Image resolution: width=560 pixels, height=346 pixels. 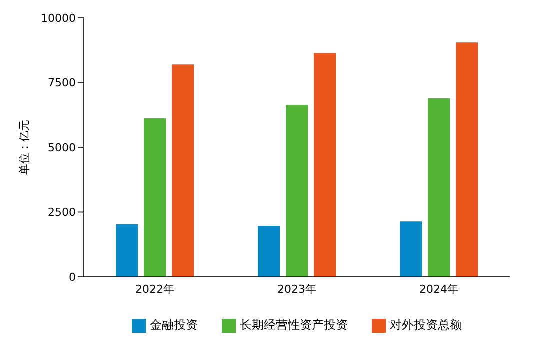 I want to click on y-tick-label: 0, so click(x=72, y=277).